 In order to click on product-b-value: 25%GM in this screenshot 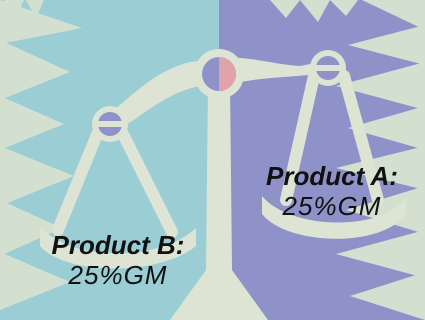, I will do `click(118, 274)`.